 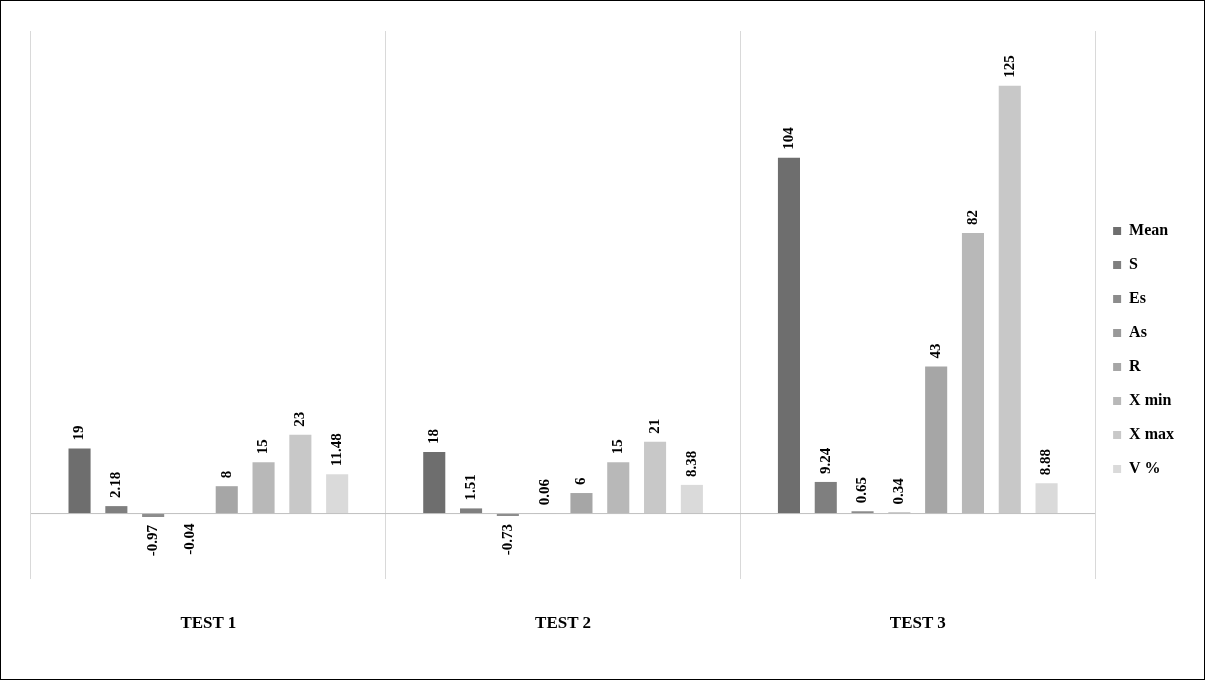 What do you see at coordinates (1134, 264) in the screenshot?
I see `legend-label: S` at bounding box center [1134, 264].